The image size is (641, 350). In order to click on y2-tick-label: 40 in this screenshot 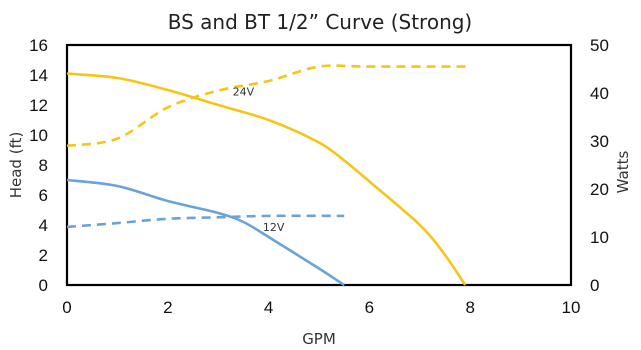, I will do `click(599, 93)`.